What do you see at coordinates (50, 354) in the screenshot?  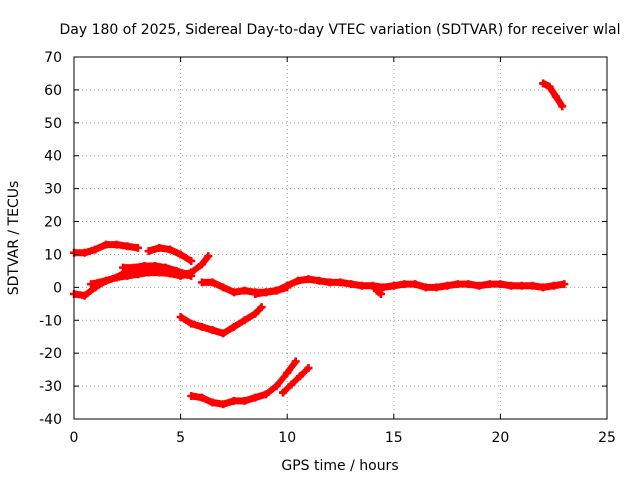 I see `y-tick-label: -20` at bounding box center [50, 354].